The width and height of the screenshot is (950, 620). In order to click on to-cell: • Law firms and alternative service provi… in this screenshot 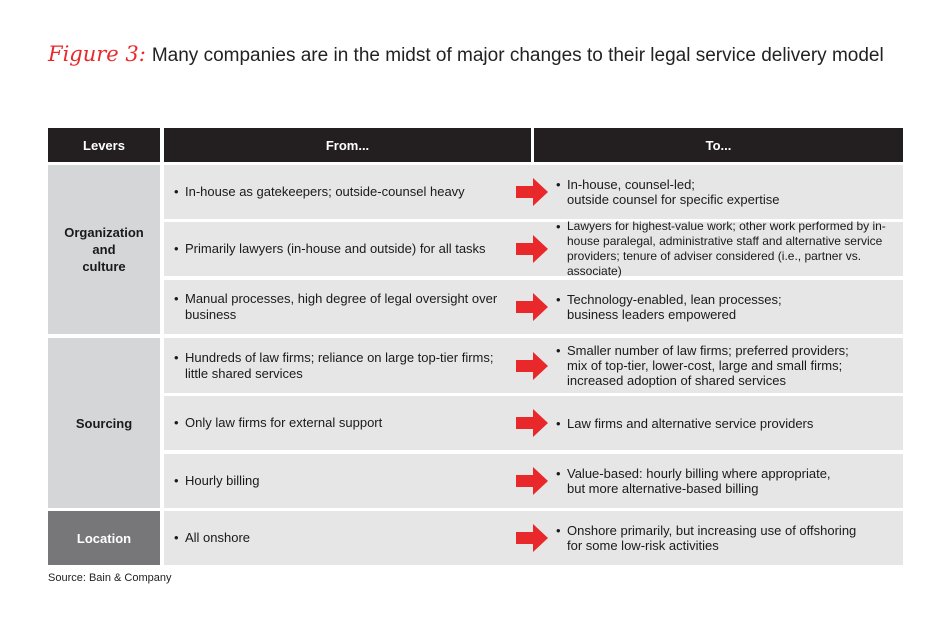, I will do `click(728, 423)`.